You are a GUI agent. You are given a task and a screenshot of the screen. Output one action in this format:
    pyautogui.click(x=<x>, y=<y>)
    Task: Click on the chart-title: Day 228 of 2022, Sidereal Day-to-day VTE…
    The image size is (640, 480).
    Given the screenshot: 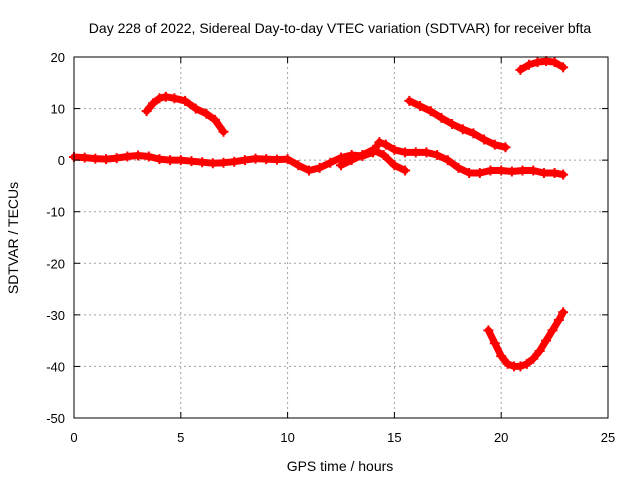 What is the action you would take?
    pyautogui.click(x=340, y=28)
    